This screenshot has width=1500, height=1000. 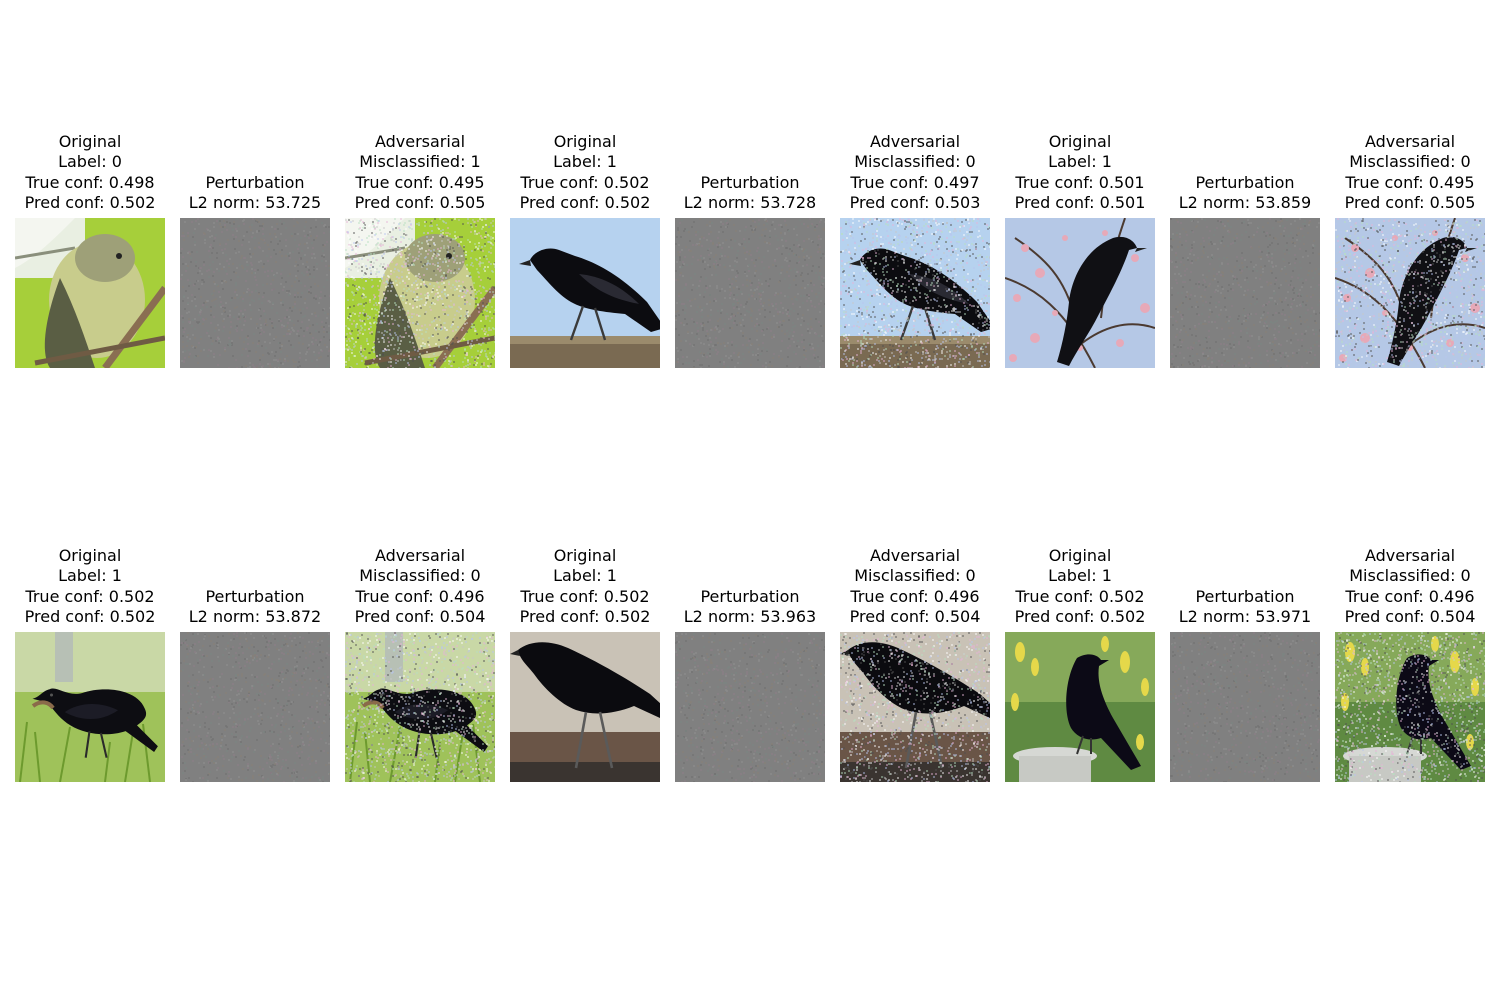 I want to click on perturbation-panel: Perturbation L2 norm: 53.725, so click(x=255, y=270).